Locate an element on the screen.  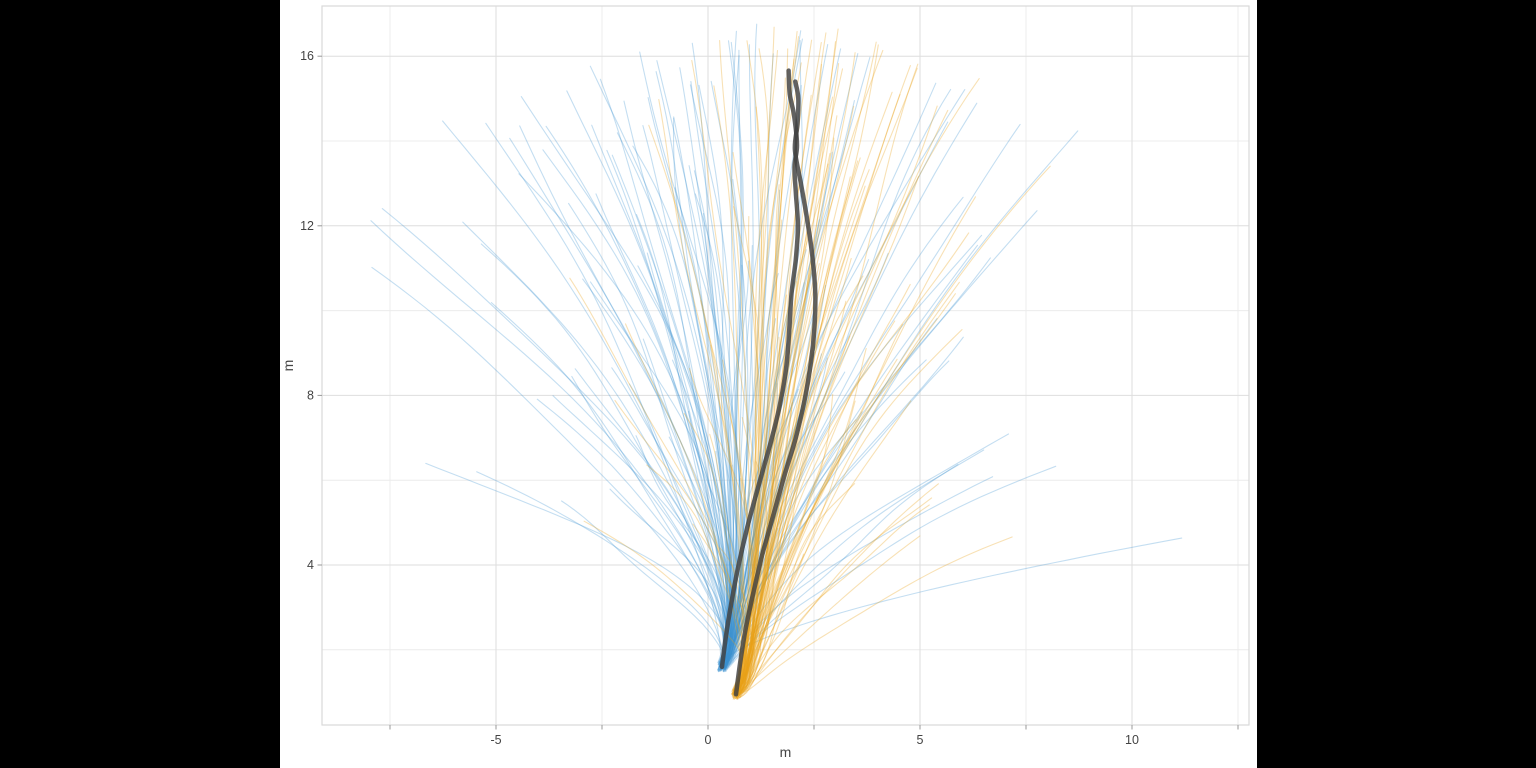
y-tick-label: 4 is located at coordinates (310, 565).